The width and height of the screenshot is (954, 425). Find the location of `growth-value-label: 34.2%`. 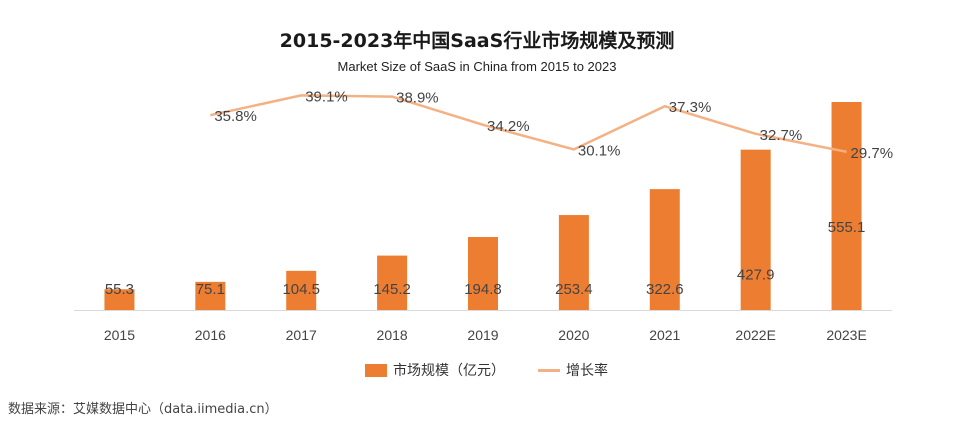

growth-value-label: 34.2% is located at coordinates (508, 126).